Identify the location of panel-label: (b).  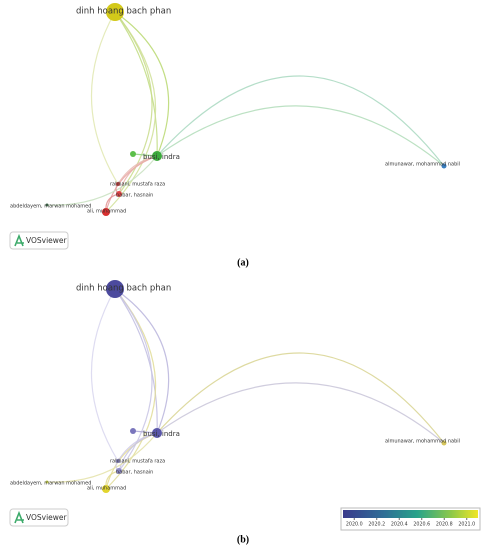
(243, 539).